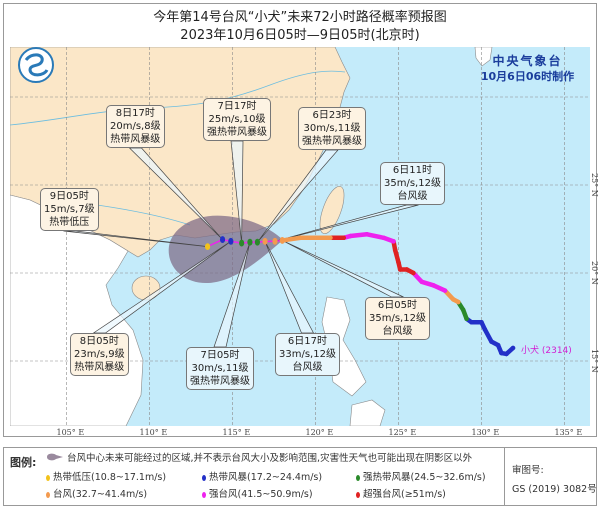  Describe the element at coordinates (397, 318) in the screenshot. I see `callout-6-05: 6日05时 35m/s,12级 台风级` at that location.